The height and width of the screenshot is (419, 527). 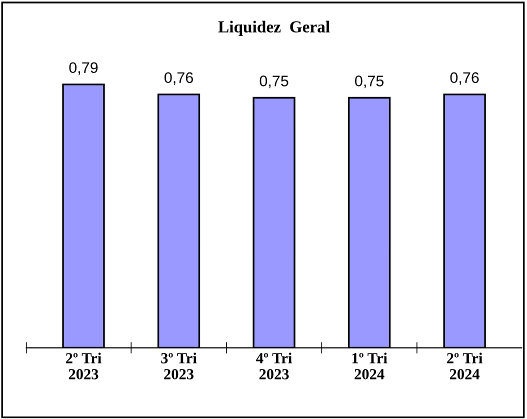 What do you see at coordinates (274, 28) in the screenshot?
I see `chart-title: Liquidez Geral` at bounding box center [274, 28].